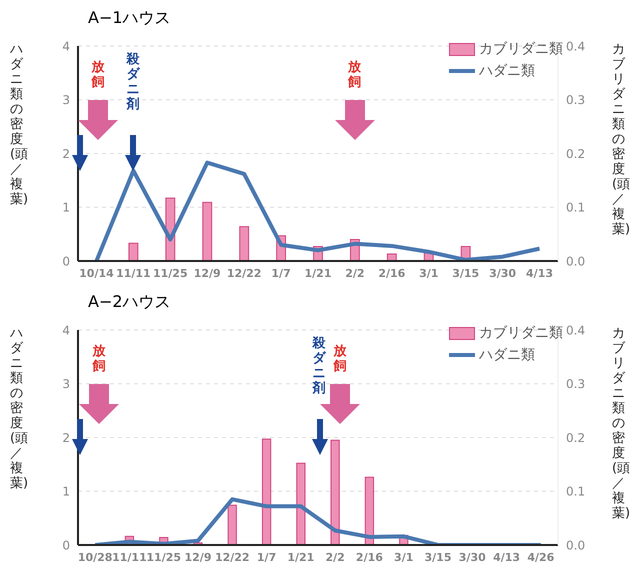 The width and height of the screenshot is (641, 585). Describe the element at coordinates (95, 557) in the screenshot. I see `x-tick-label: 10/28` at that location.